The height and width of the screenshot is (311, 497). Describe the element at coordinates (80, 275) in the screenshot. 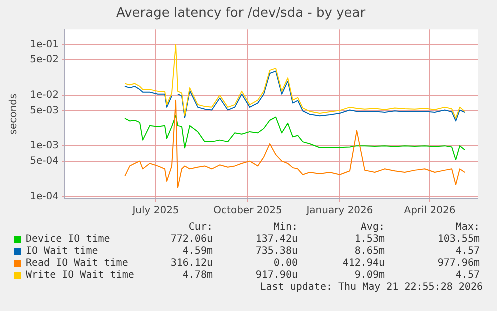

I see `legend-label: Write IO Wait time` at that location.